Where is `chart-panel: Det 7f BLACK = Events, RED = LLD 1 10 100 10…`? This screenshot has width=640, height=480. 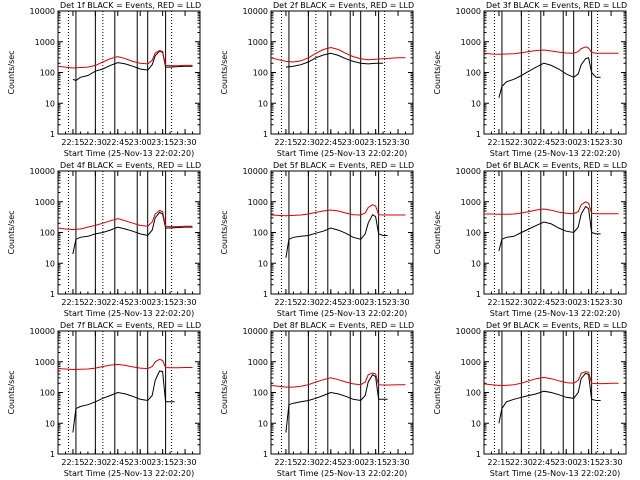
chart-panel: Det 7f BLACK = Events, RED = LLD 1 10 100 10… is located at coordinates (104, 399).